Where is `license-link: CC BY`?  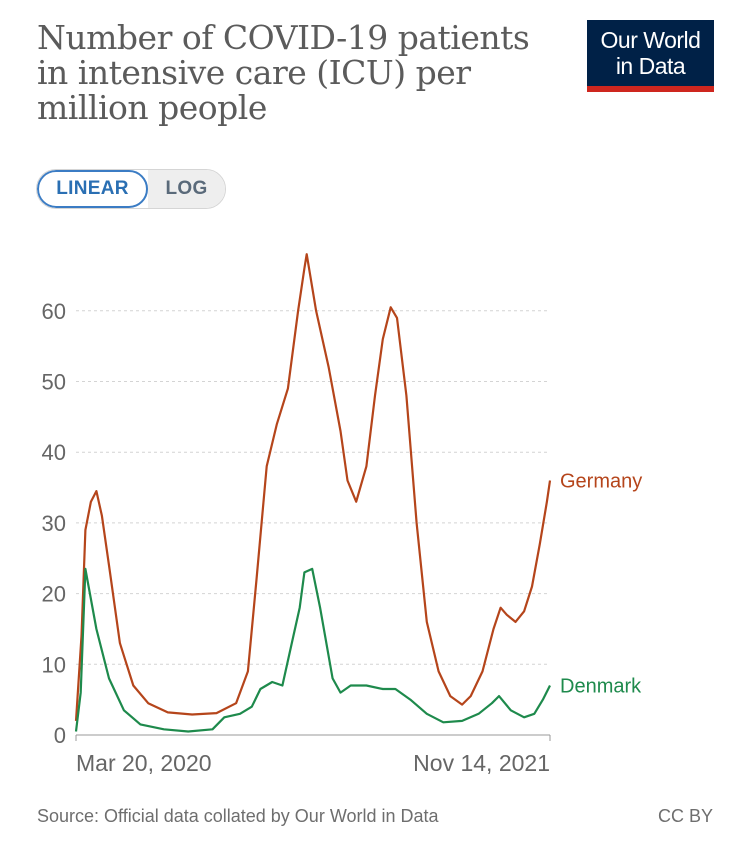 license-link: CC BY is located at coordinates (685, 816).